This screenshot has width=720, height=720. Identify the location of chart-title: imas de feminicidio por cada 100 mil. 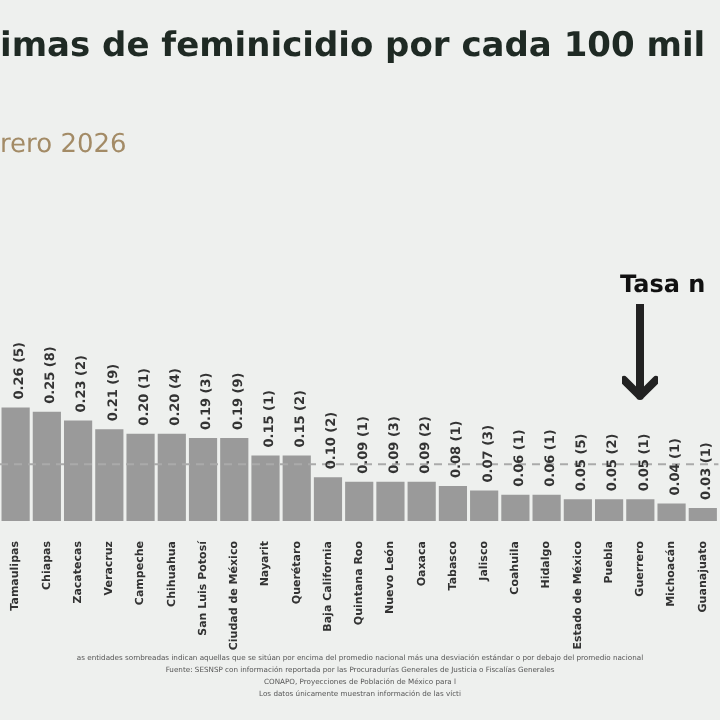
(353, 46).